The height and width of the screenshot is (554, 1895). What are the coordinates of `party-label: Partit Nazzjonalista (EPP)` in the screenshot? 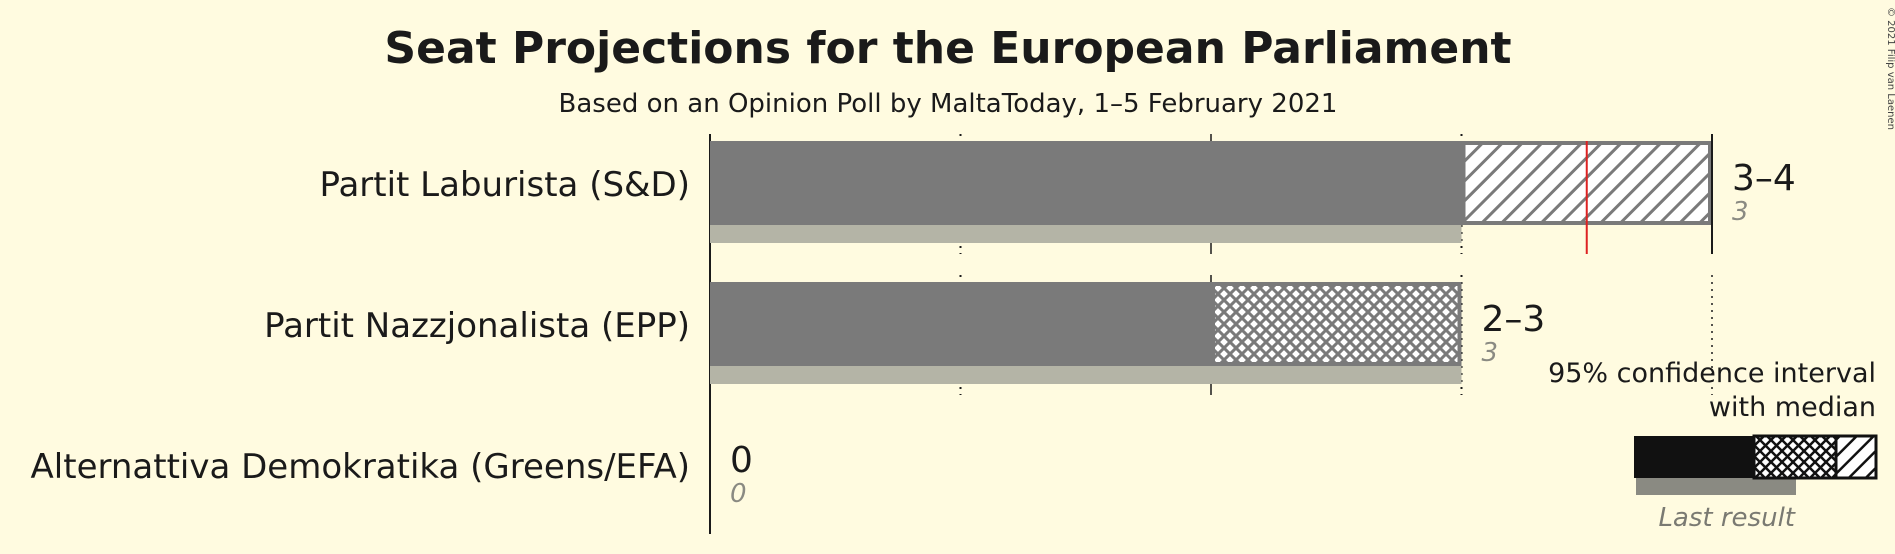 It's located at (477, 326).